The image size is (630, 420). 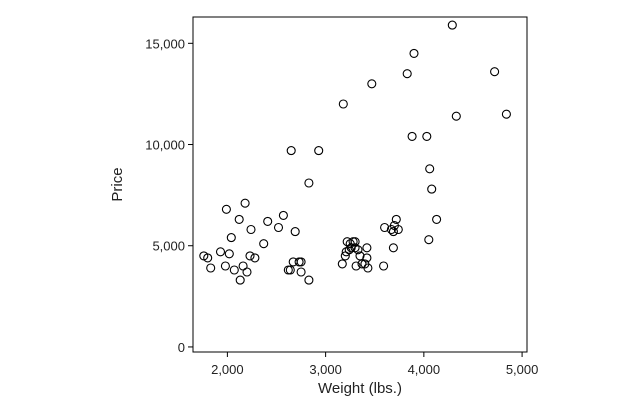 I want to click on y-tick-label: 10,000, so click(x=165, y=145).